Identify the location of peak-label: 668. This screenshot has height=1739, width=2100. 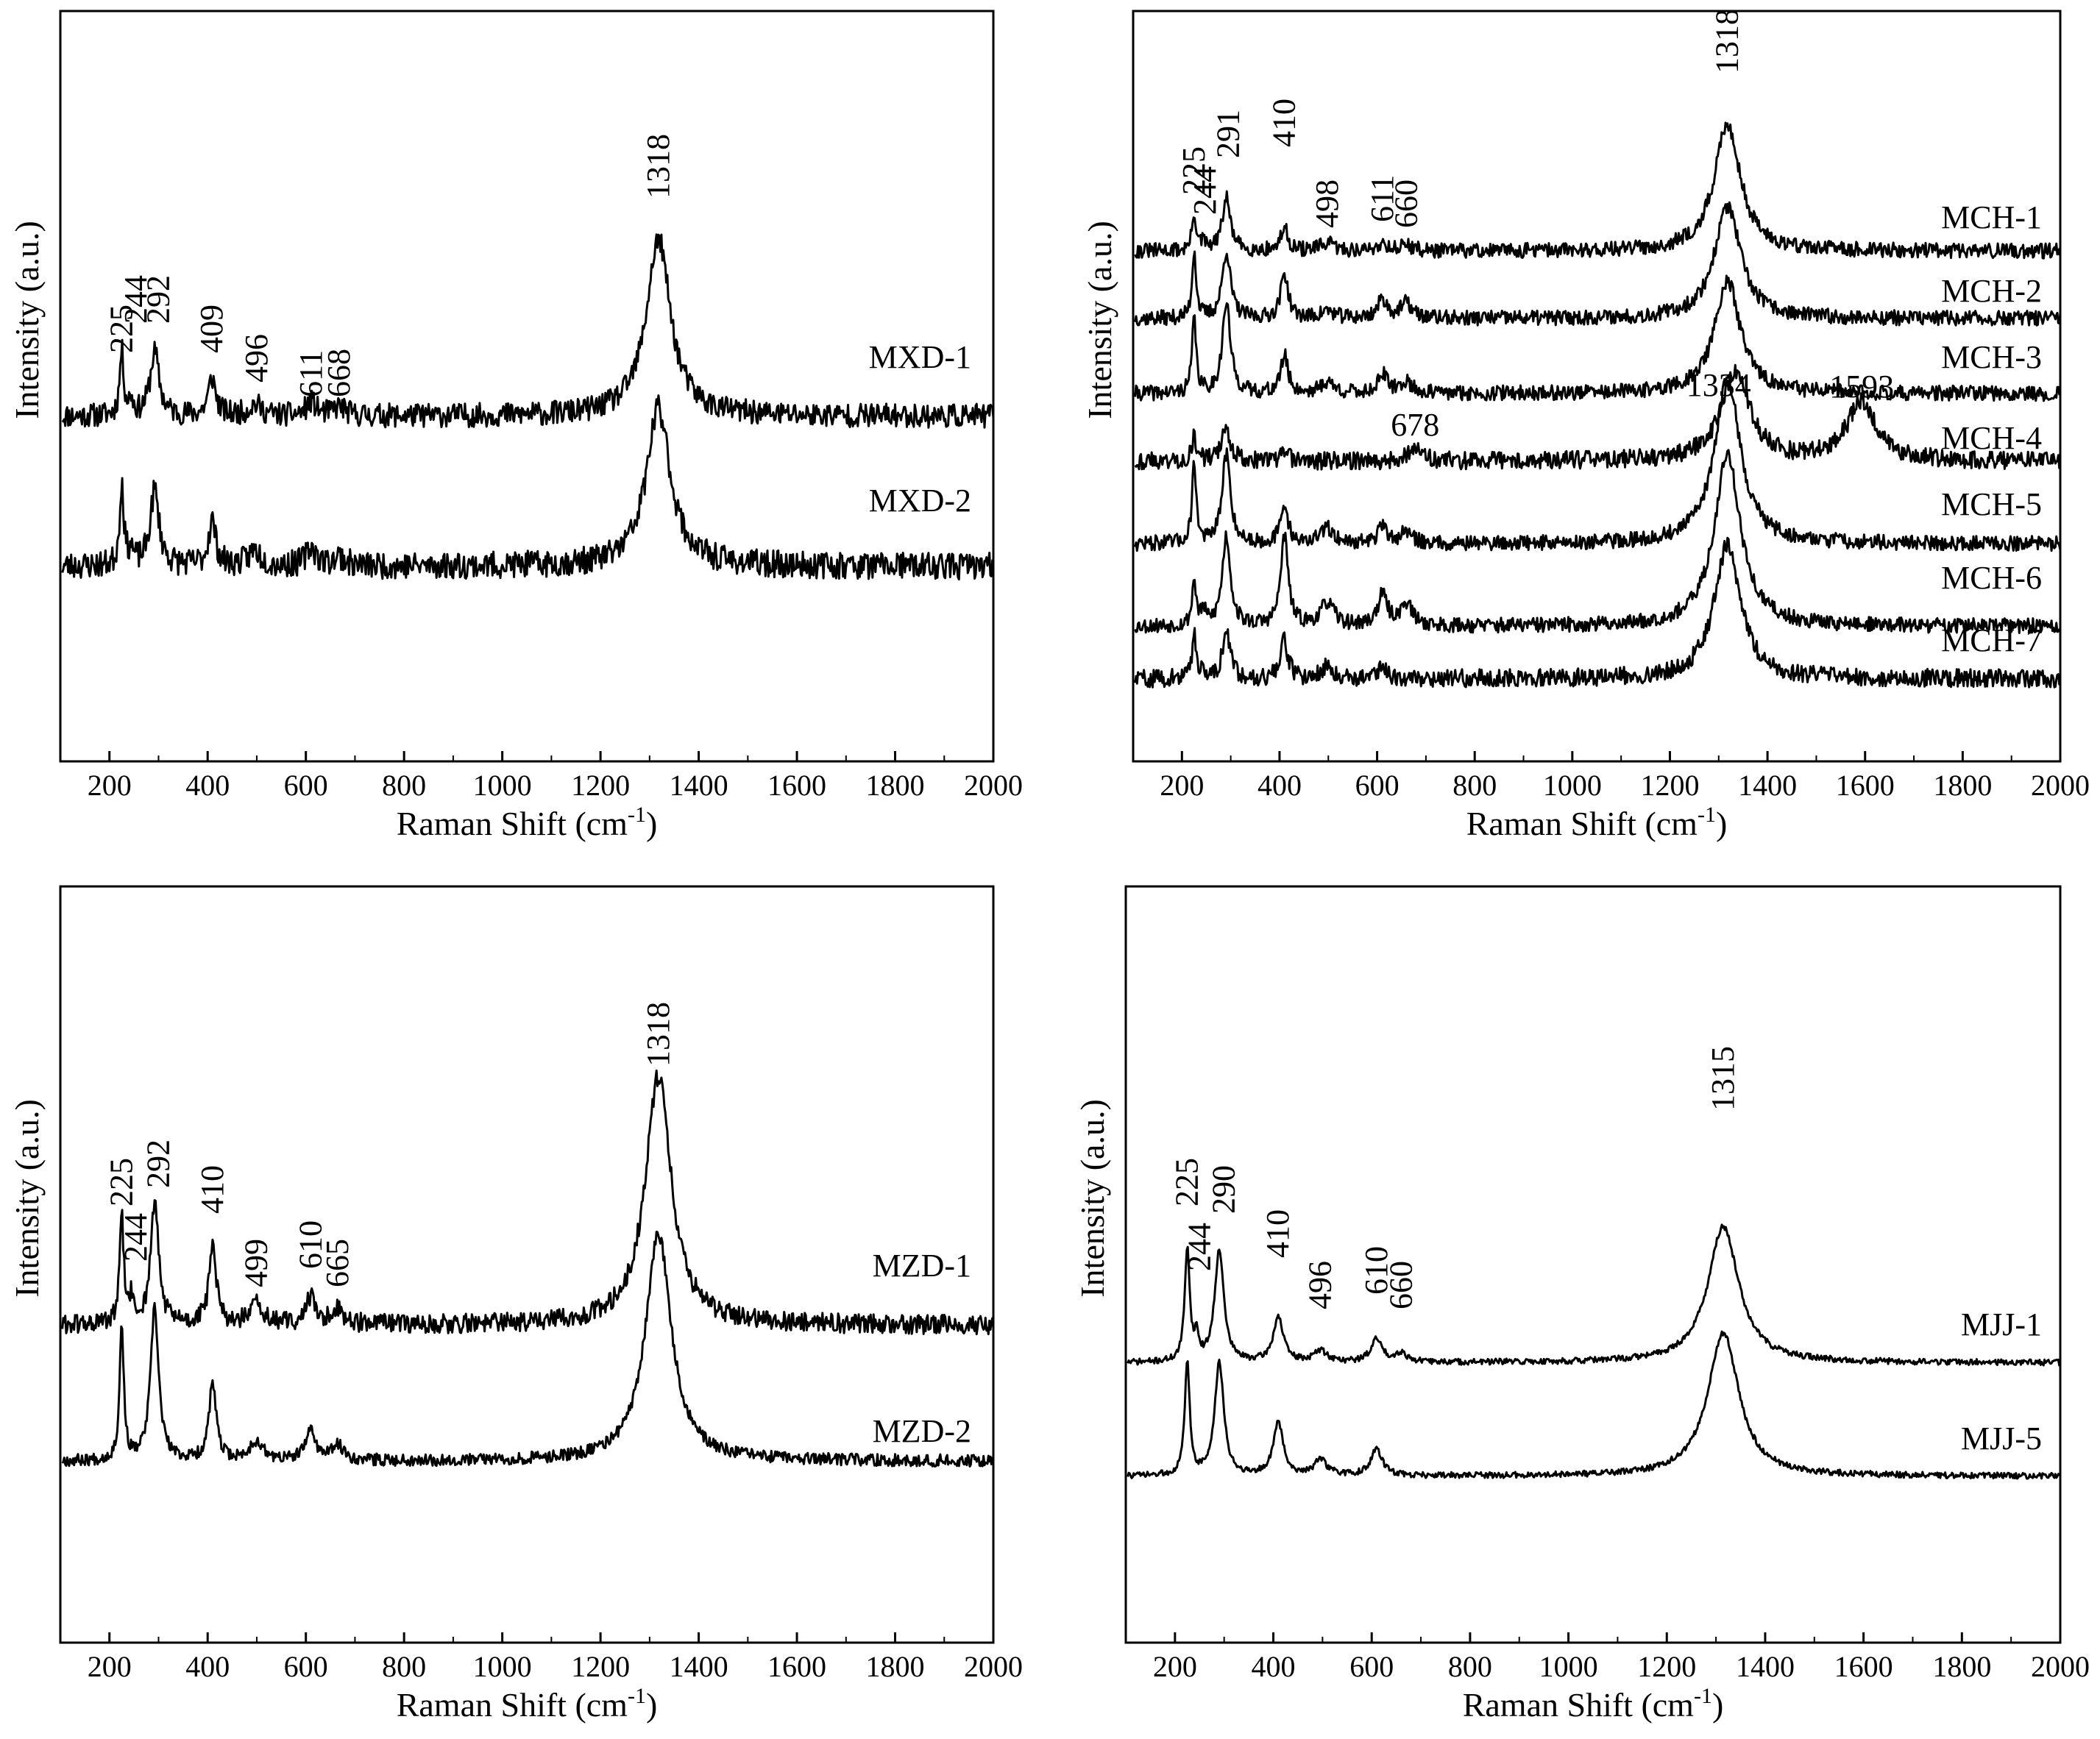
(339, 373).